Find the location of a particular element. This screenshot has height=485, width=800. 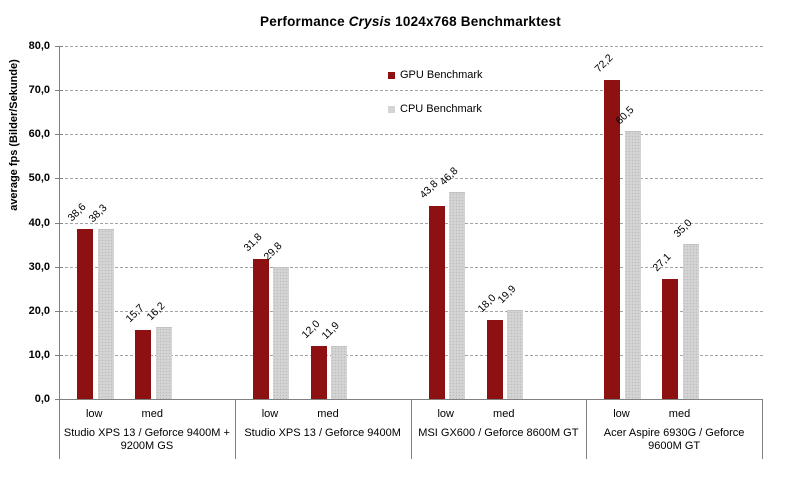

y-tick-label: 10,0 is located at coordinates (39, 354).